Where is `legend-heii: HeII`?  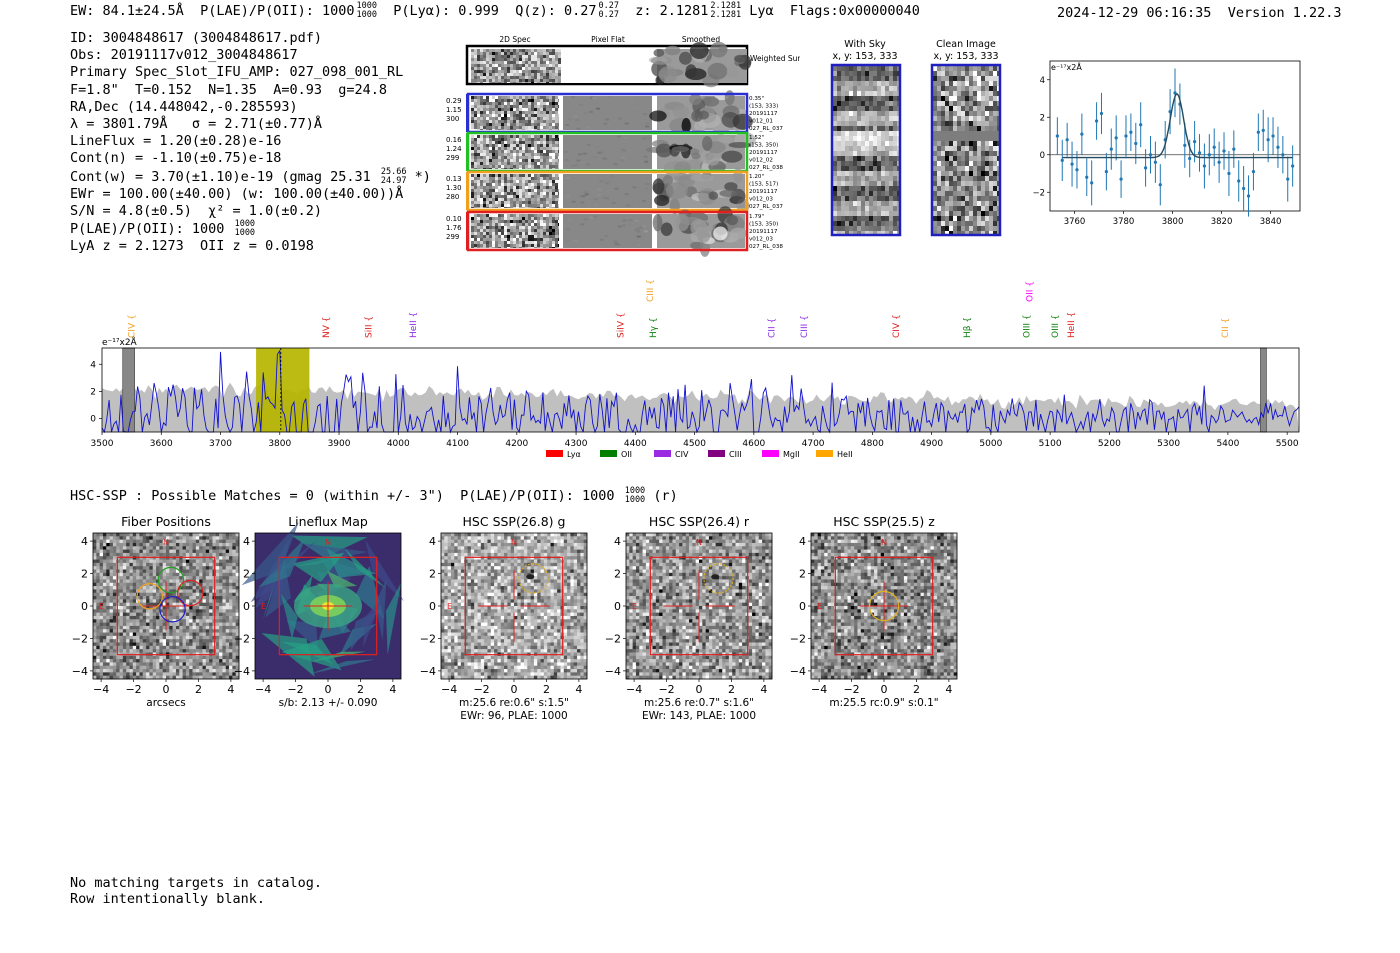 legend-heii: HeII is located at coordinates (834, 454).